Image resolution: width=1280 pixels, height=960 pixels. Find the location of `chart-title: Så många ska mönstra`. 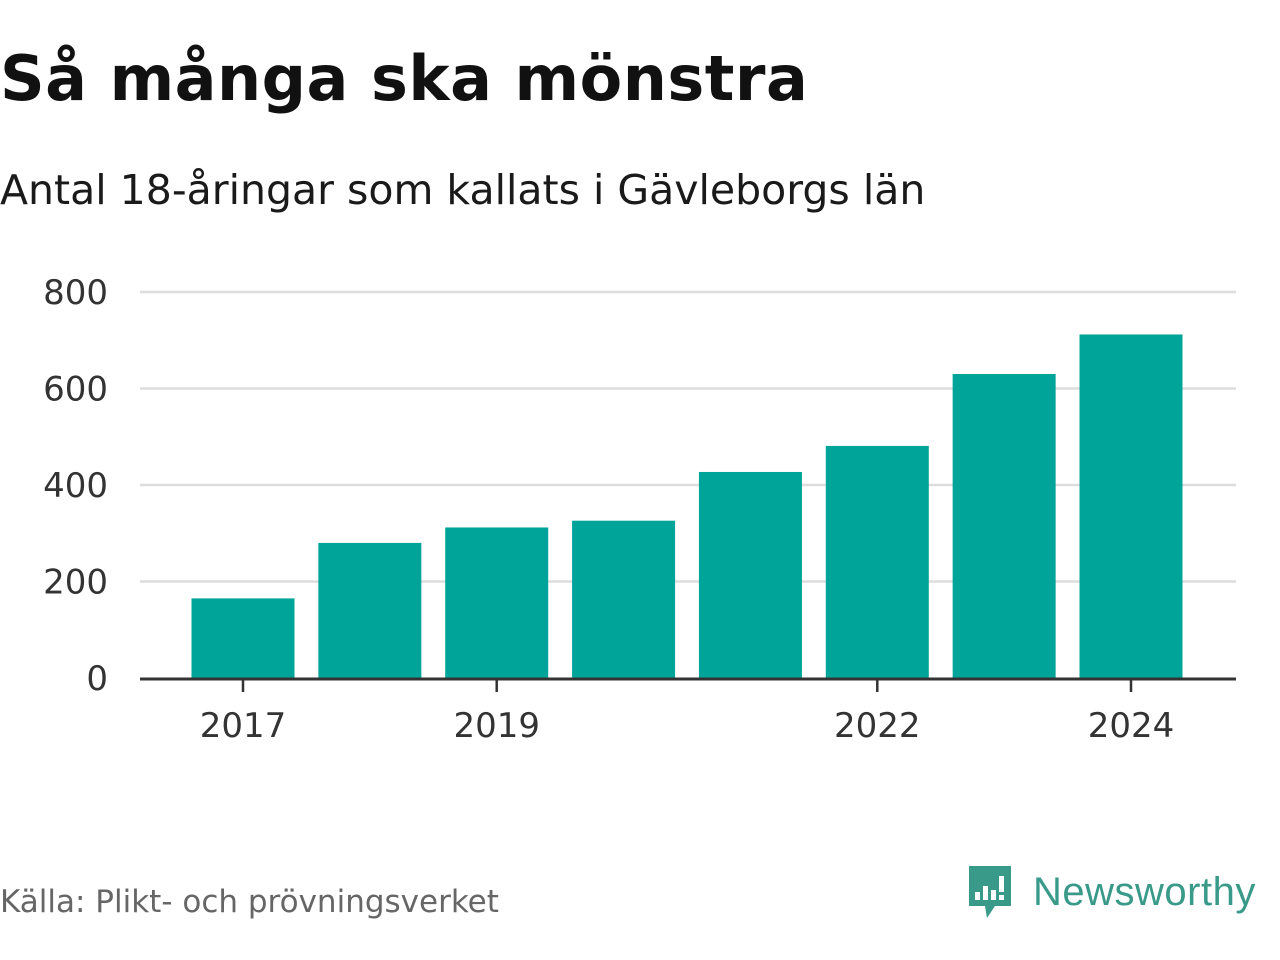

chart-title: Så många ska mönstra is located at coordinates (404, 78).